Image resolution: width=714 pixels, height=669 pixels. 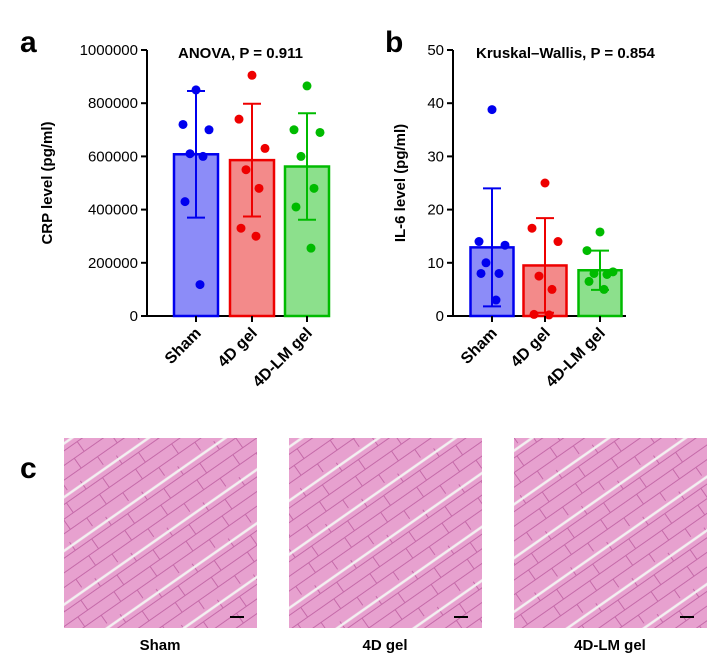 I want to click on histology-label-4d-lm-gel: 4D-LM gel, so click(x=610, y=645).